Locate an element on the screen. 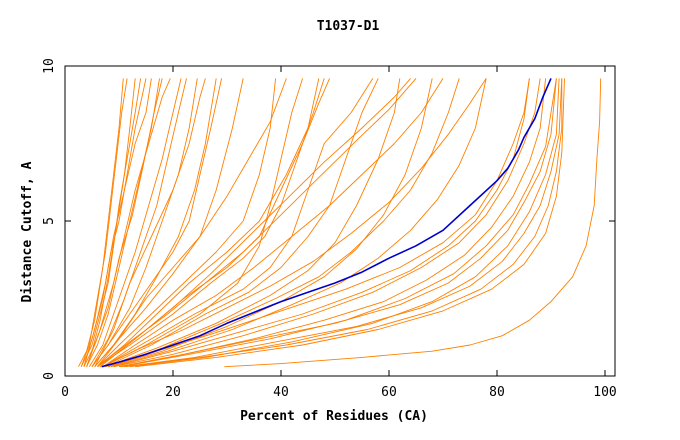  x-axis-label: Percent of Residues (CA) is located at coordinates (334, 416).